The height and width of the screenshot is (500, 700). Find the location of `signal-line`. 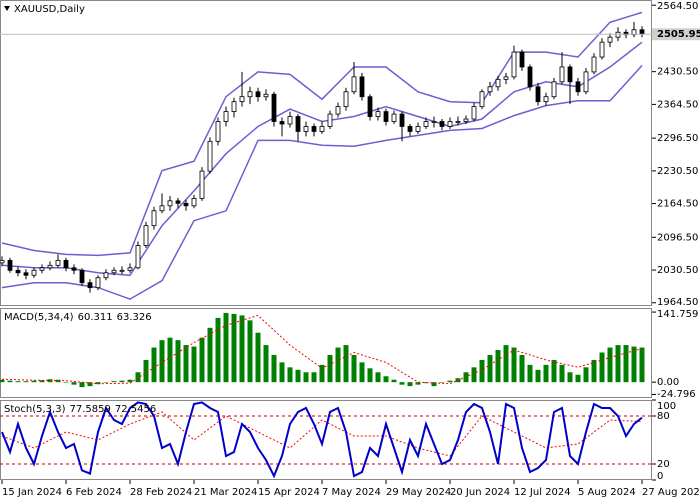

signal-line is located at coordinates (322, 434).